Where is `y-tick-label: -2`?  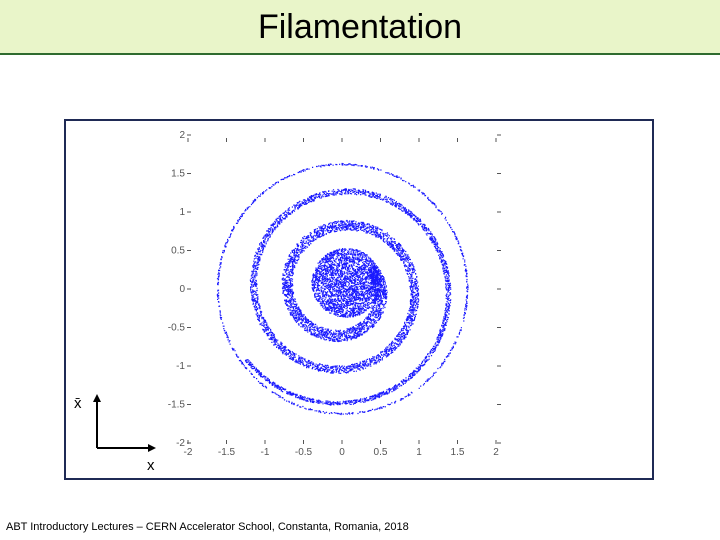 y-tick-label: -2 is located at coordinates (180, 443).